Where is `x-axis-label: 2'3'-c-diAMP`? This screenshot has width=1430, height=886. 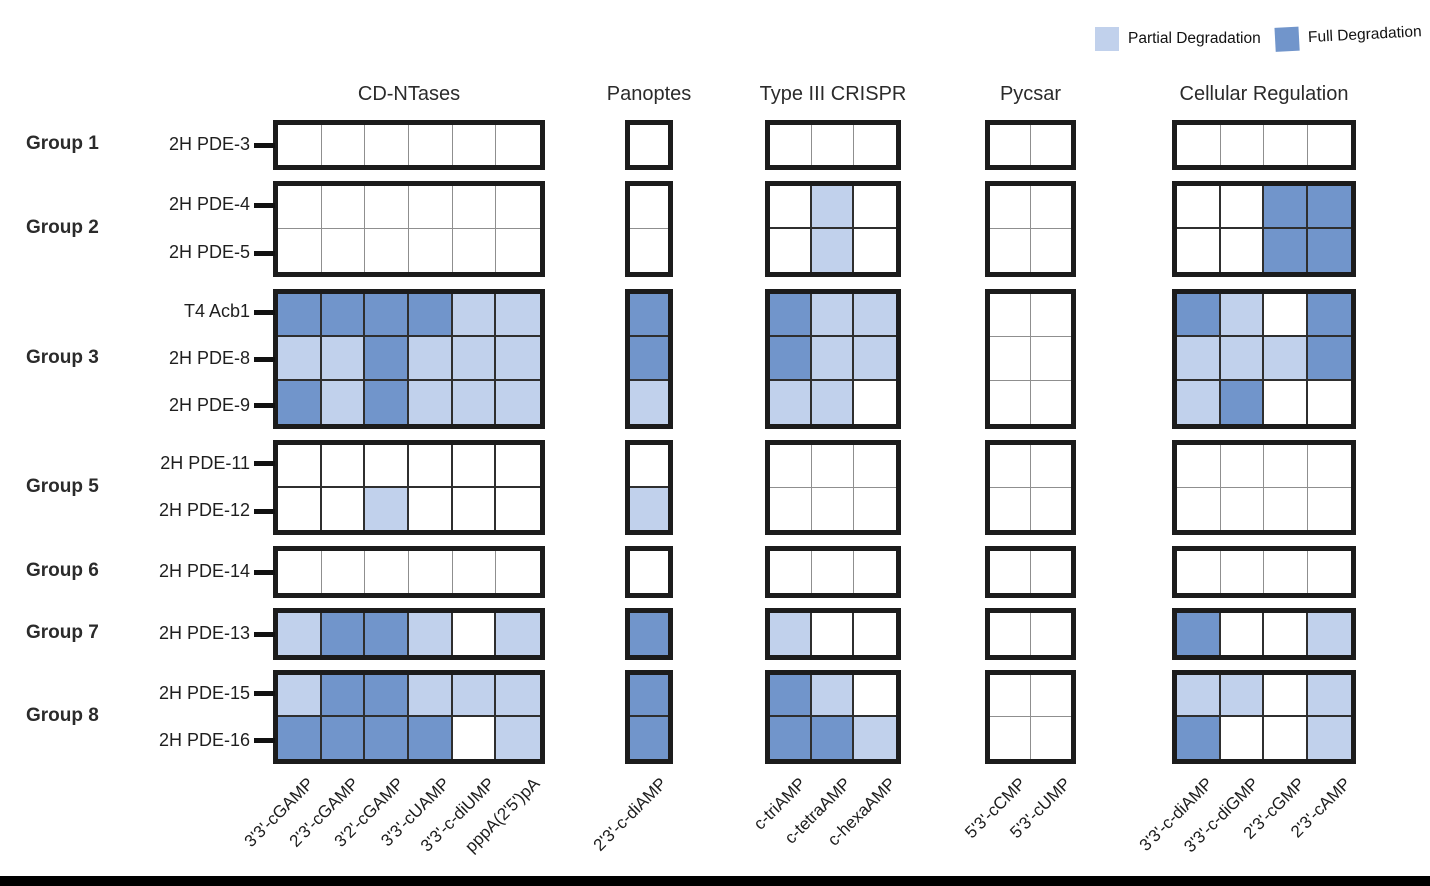 x-axis-label: 2'3'-c-diAMP is located at coordinates (630, 814).